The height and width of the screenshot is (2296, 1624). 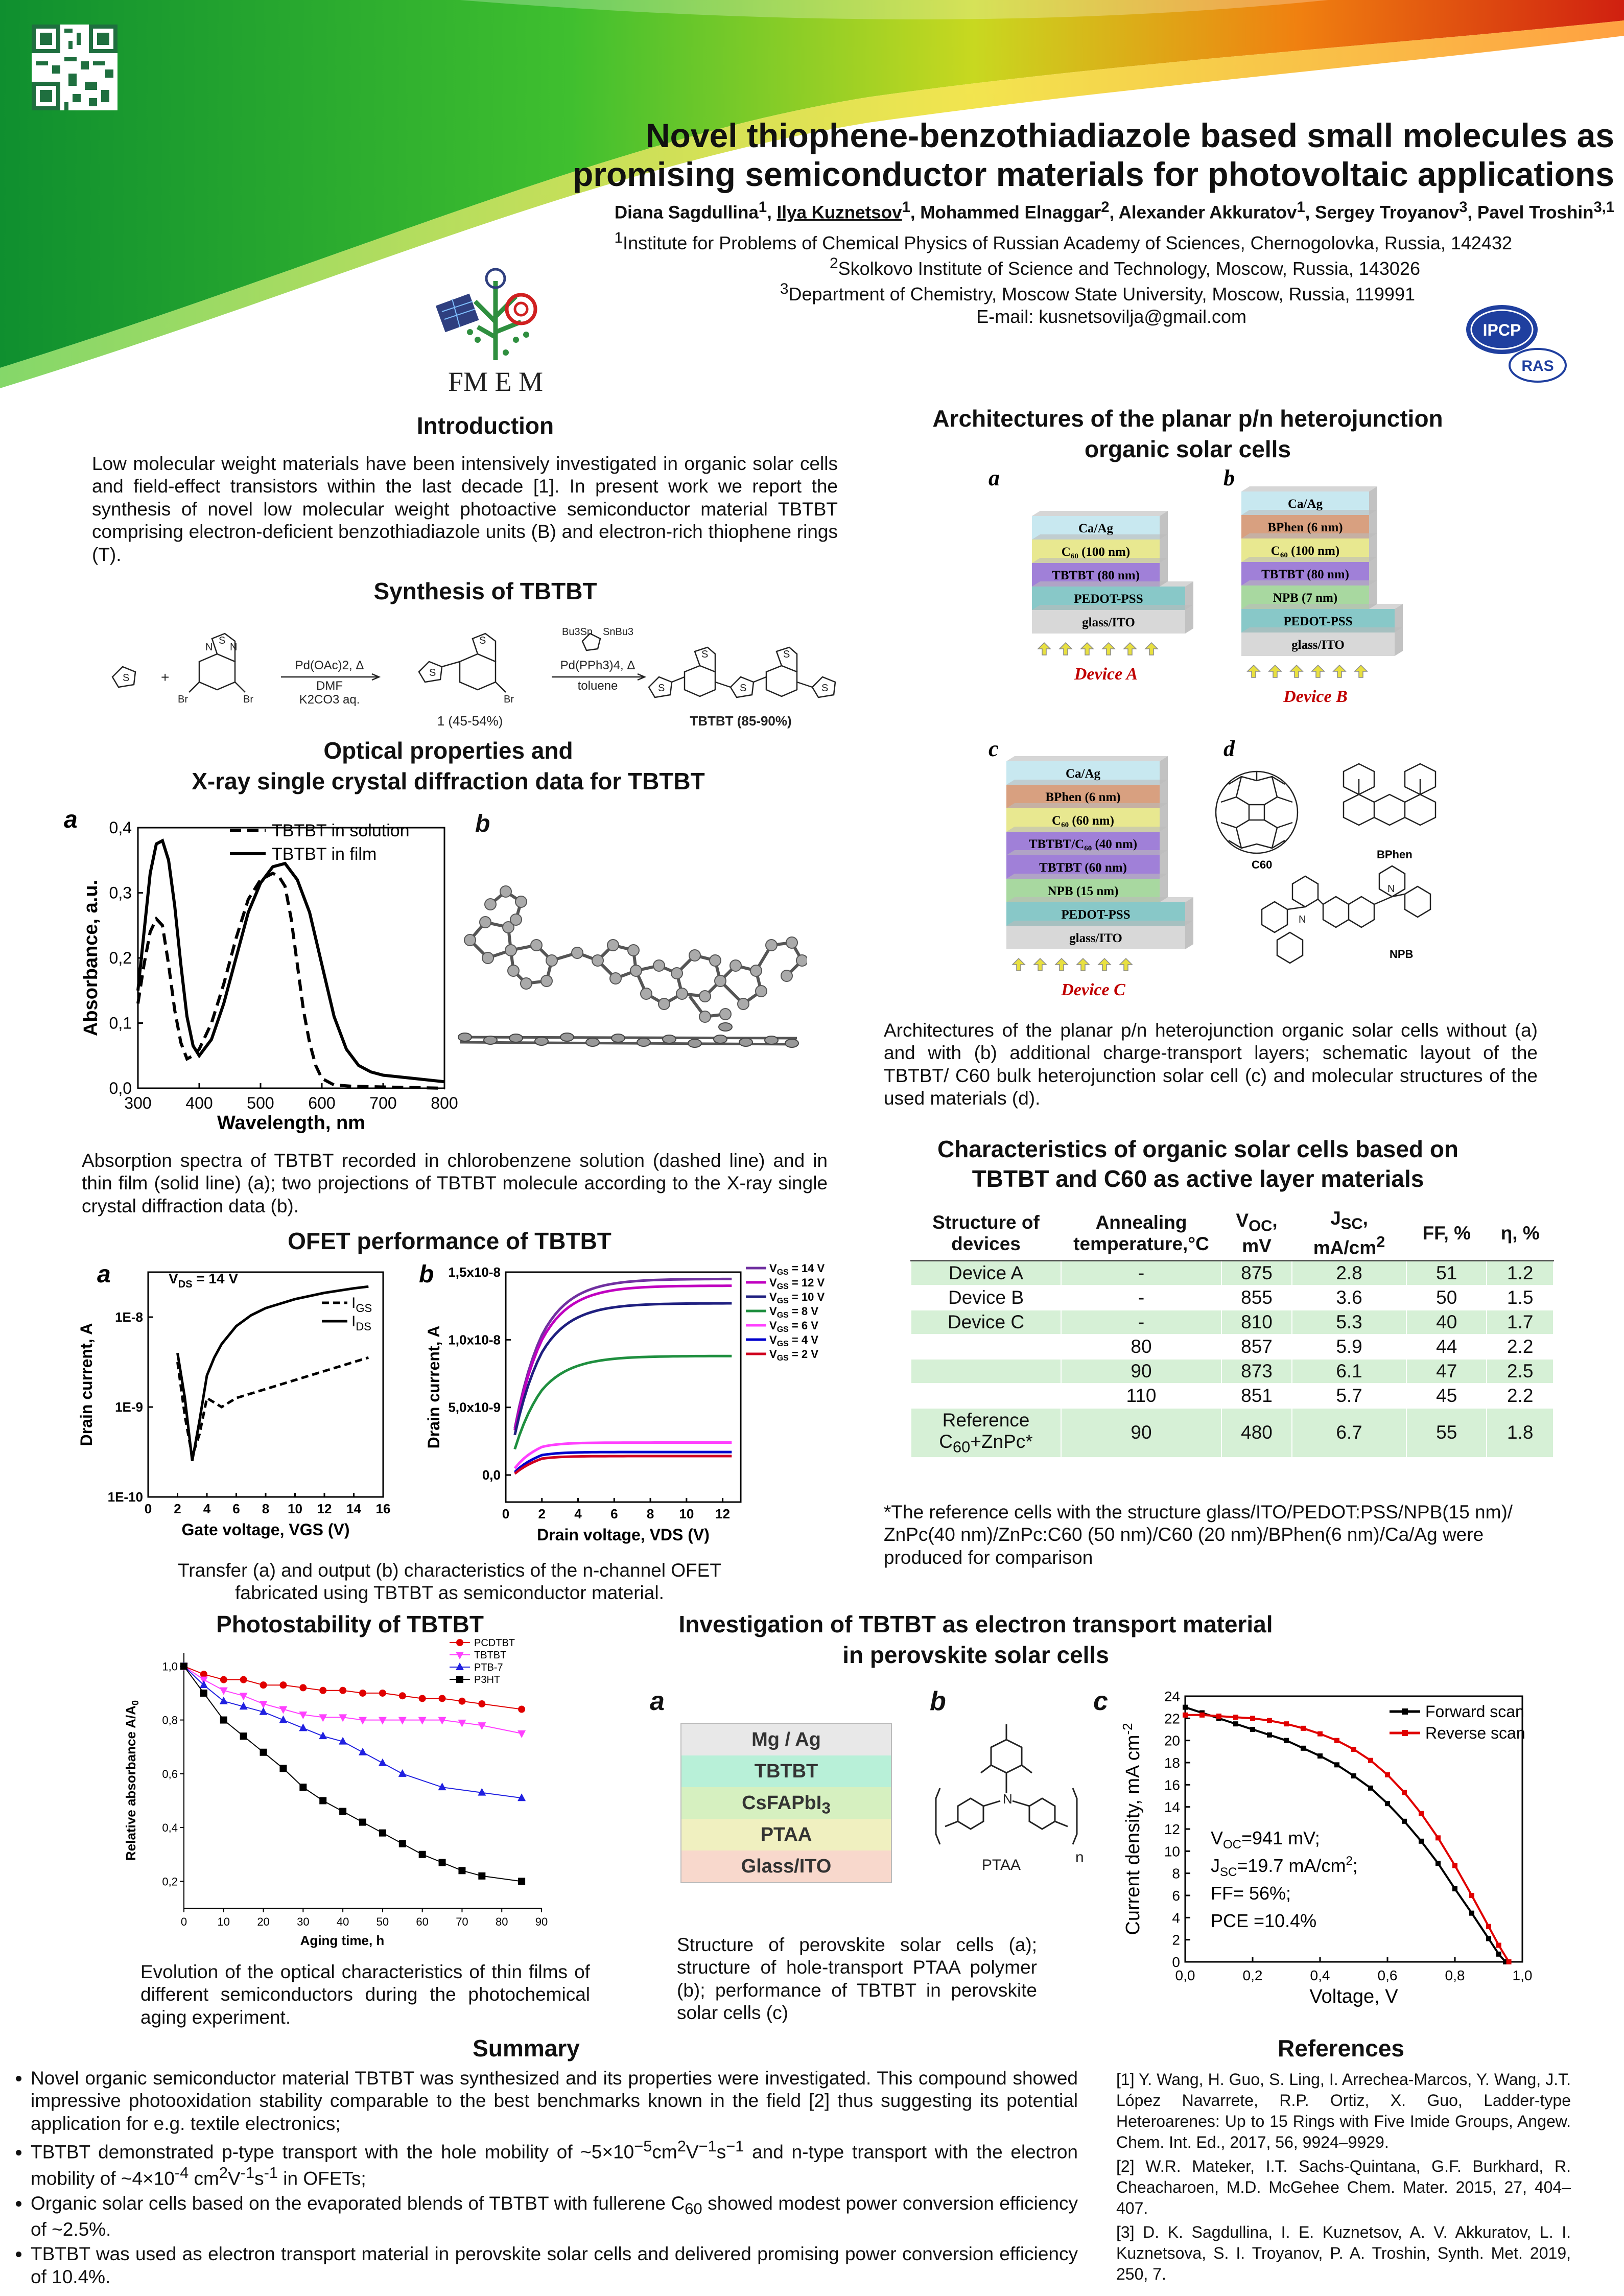 What do you see at coordinates (1141, 1396) in the screenshot?
I see `table-cell: 110` at bounding box center [1141, 1396].